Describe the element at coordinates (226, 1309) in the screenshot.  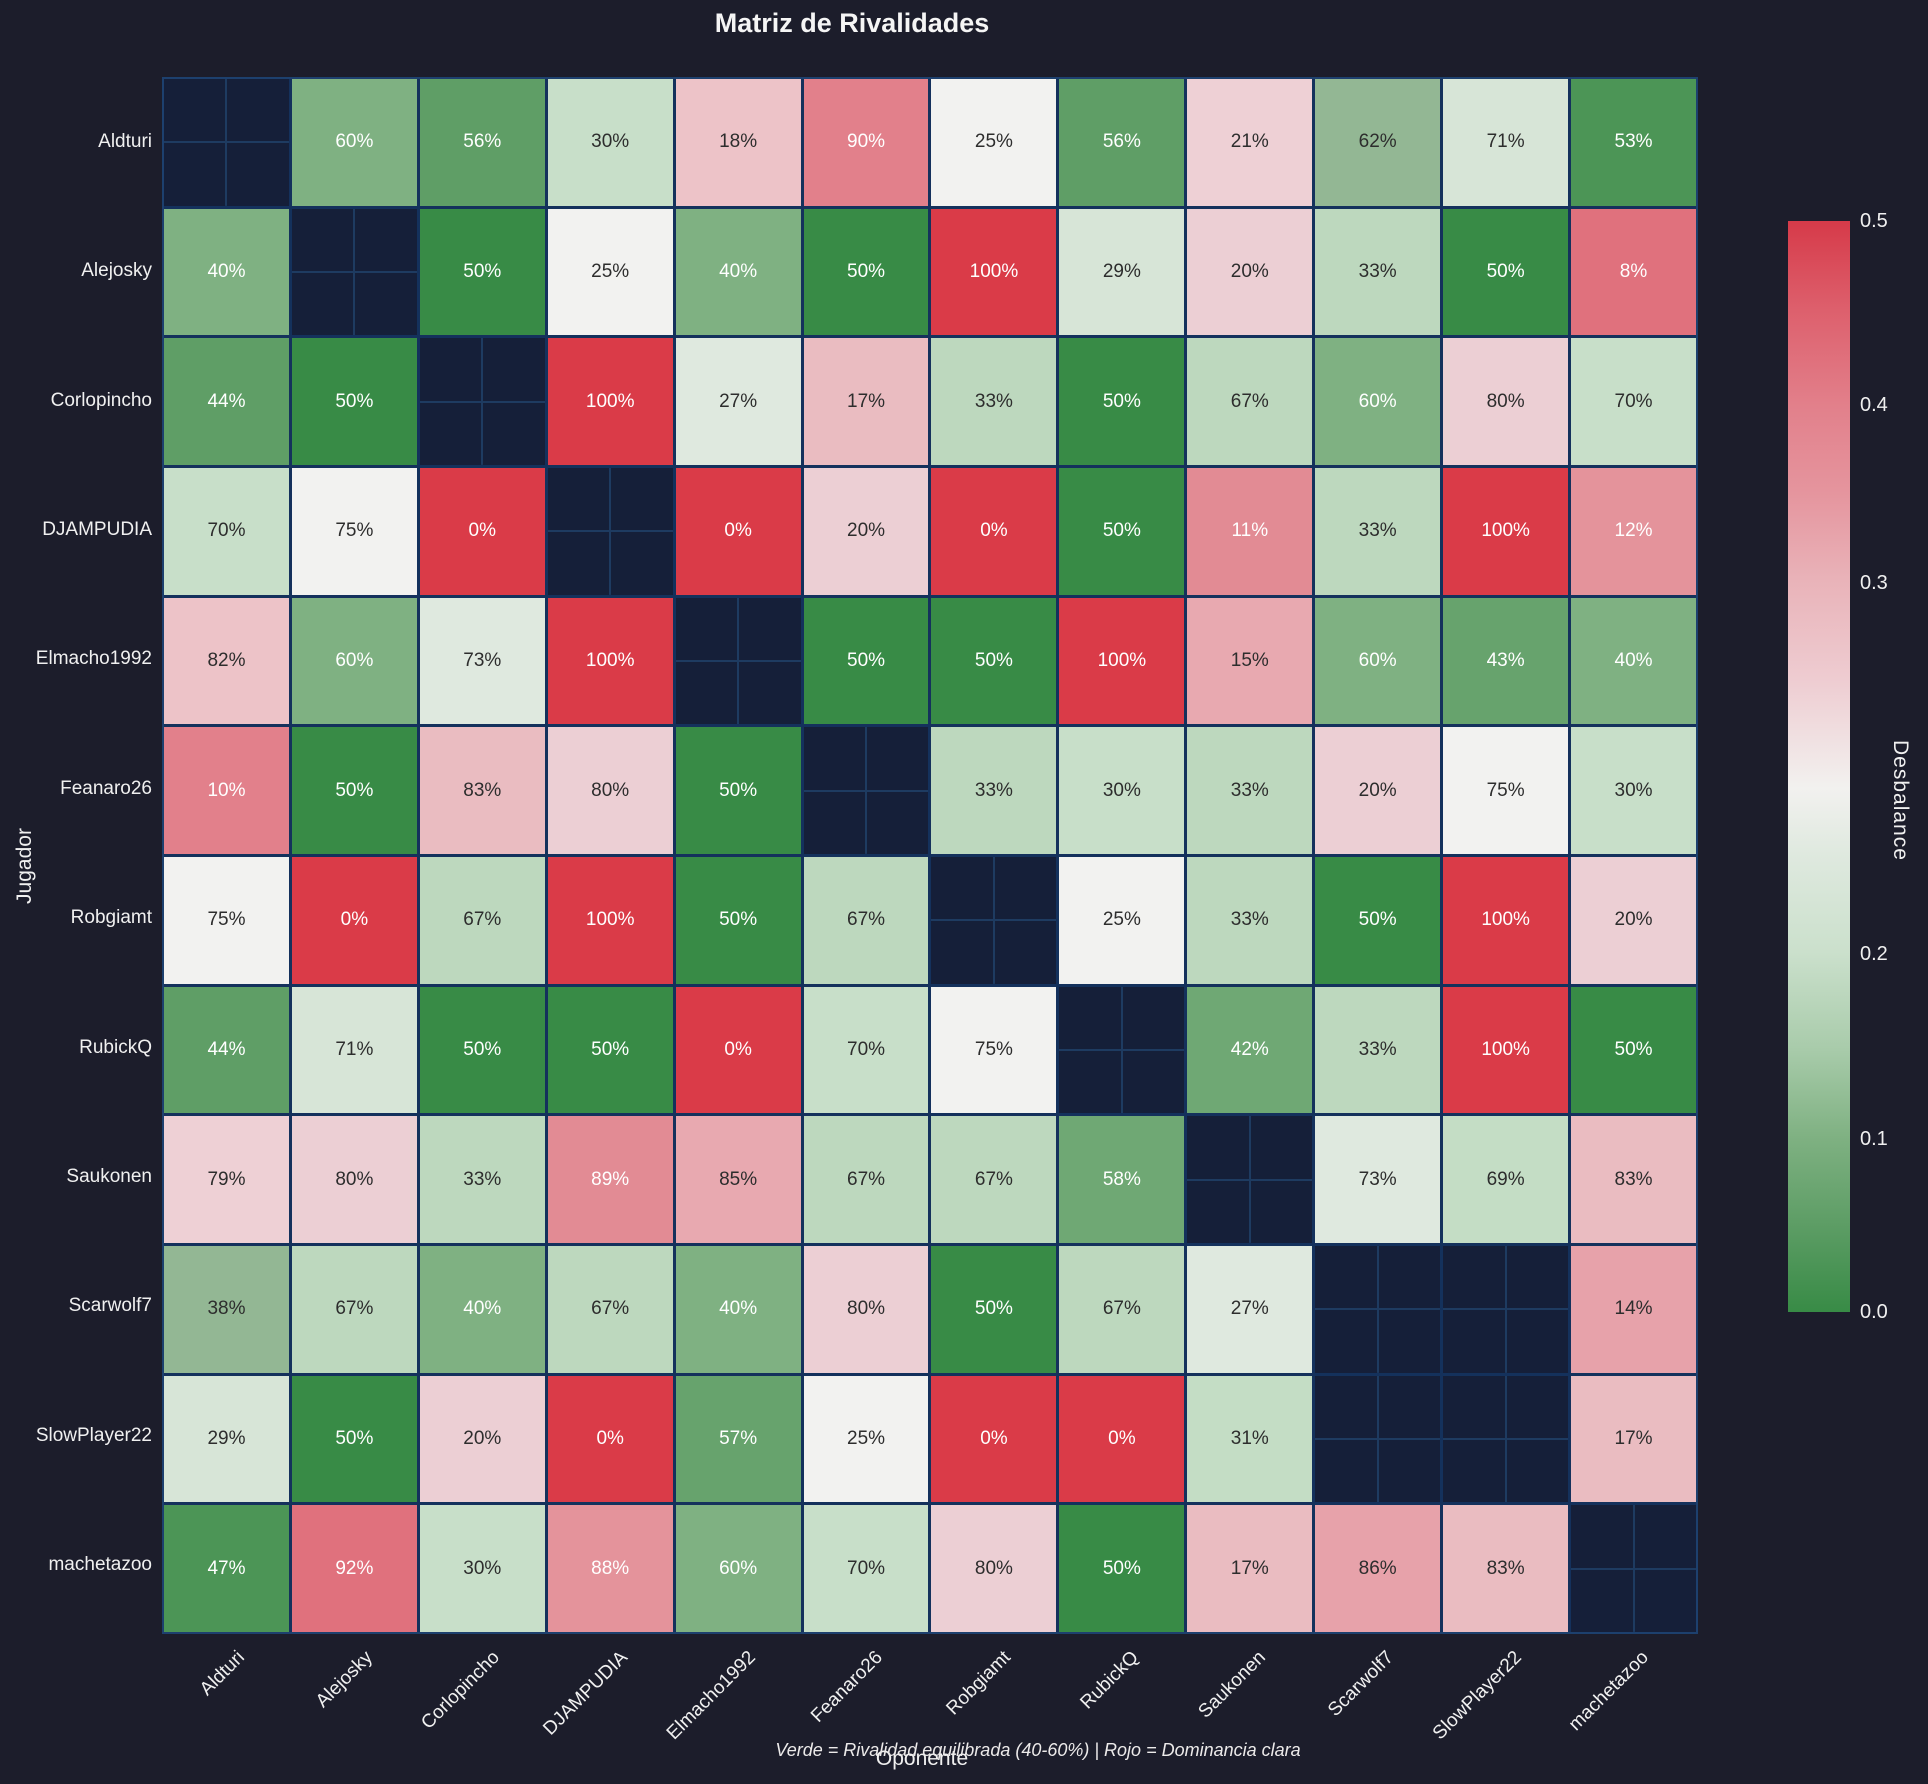
I see `heatmap-cell: 38%` at that location.